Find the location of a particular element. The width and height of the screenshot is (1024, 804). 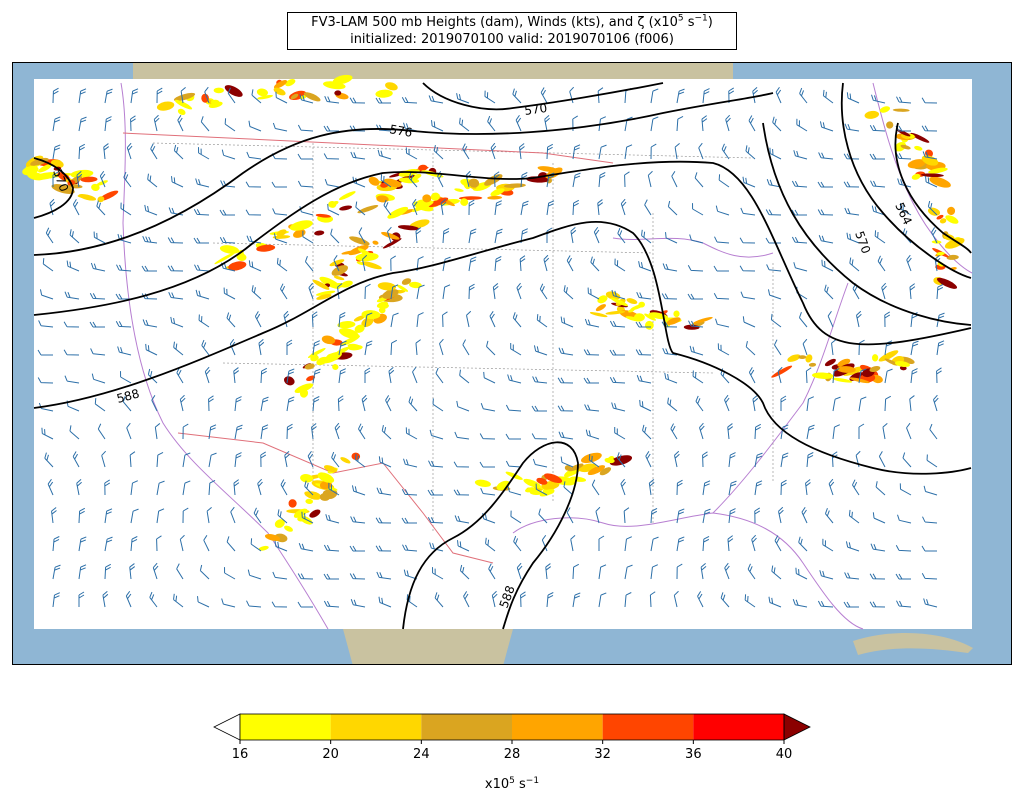

colorbar-tick-label: 24 is located at coordinates (421, 754).